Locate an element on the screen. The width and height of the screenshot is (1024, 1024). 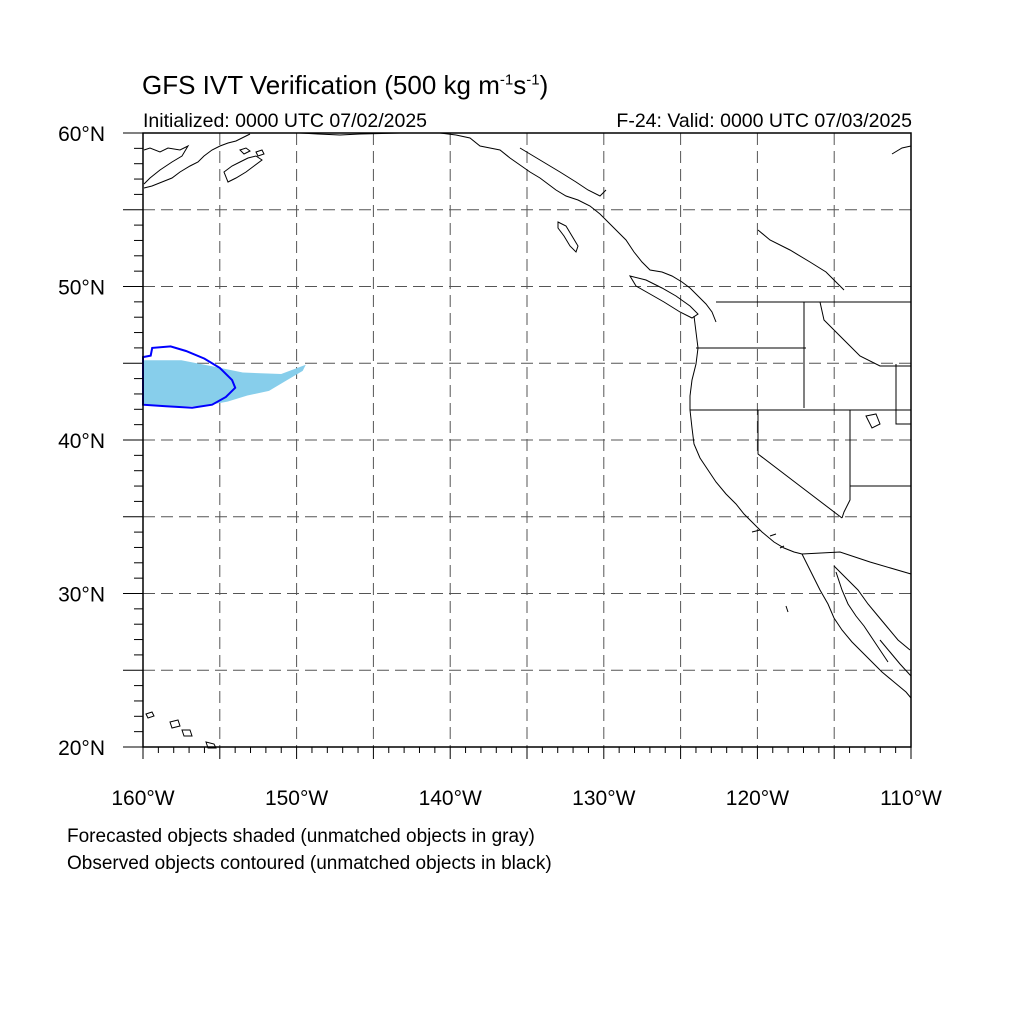
alaska-coastline is located at coordinates (166, 164).